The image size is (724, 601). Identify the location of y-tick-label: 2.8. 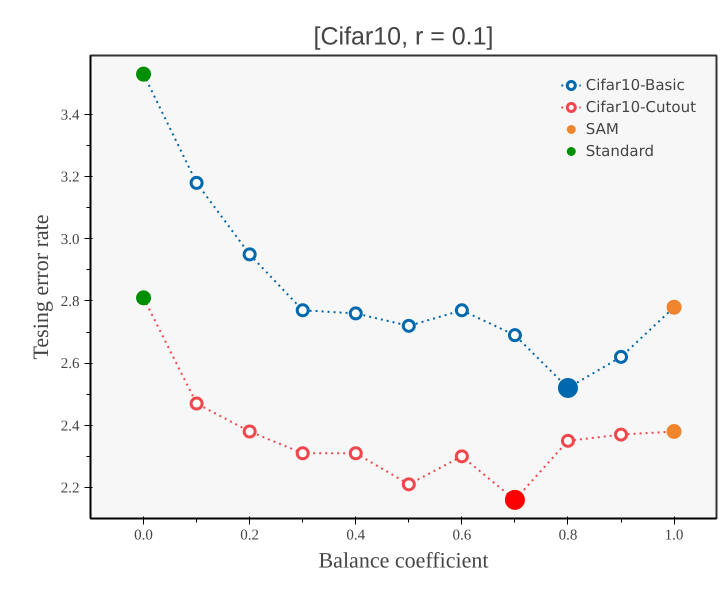
(70, 302).